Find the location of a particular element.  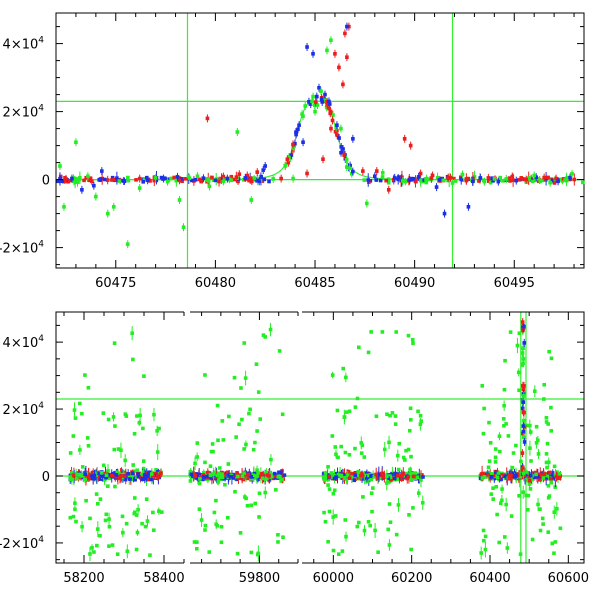

x-tick-label: 60485 is located at coordinates (314, 283).